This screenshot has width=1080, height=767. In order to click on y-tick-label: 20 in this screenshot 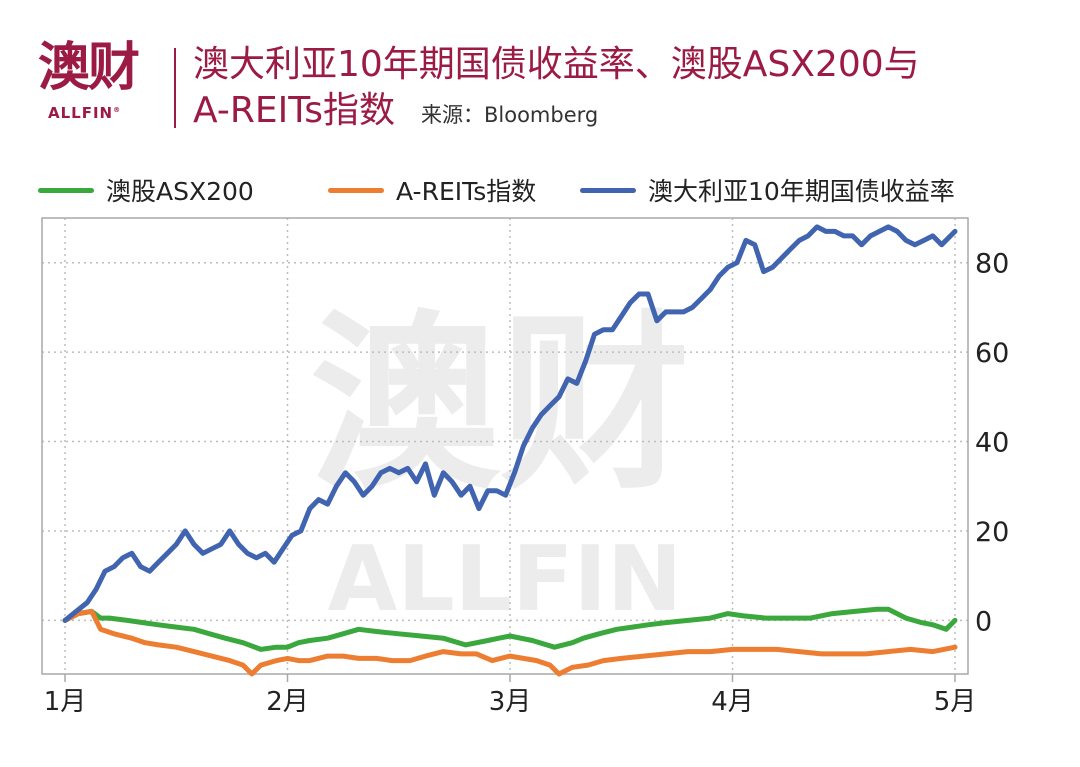, I will do `click(992, 532)`.